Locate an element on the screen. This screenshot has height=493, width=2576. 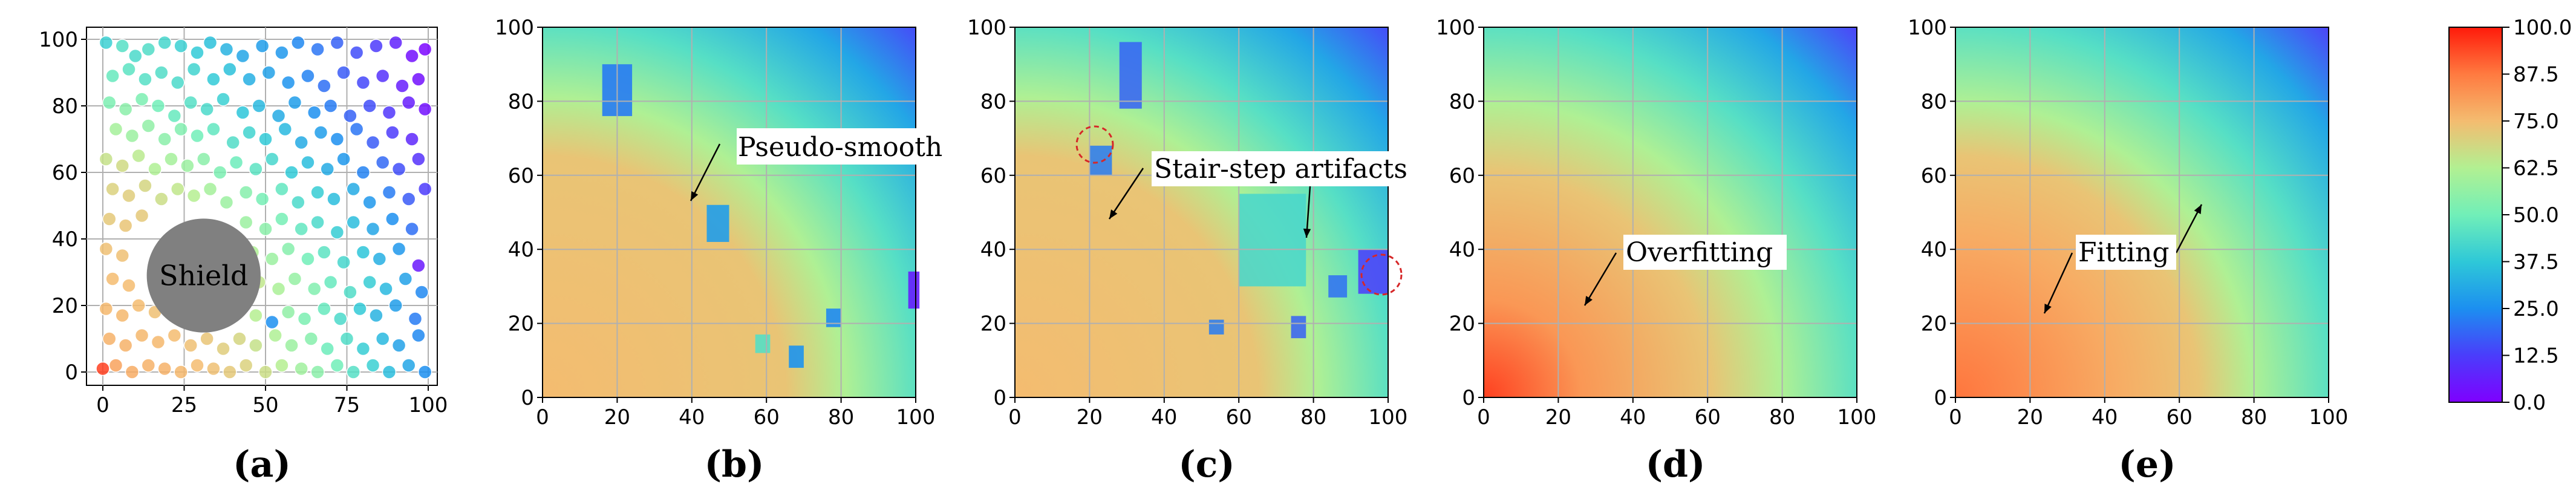
arrow-fitting-right is located at coordinates (2189, 228).